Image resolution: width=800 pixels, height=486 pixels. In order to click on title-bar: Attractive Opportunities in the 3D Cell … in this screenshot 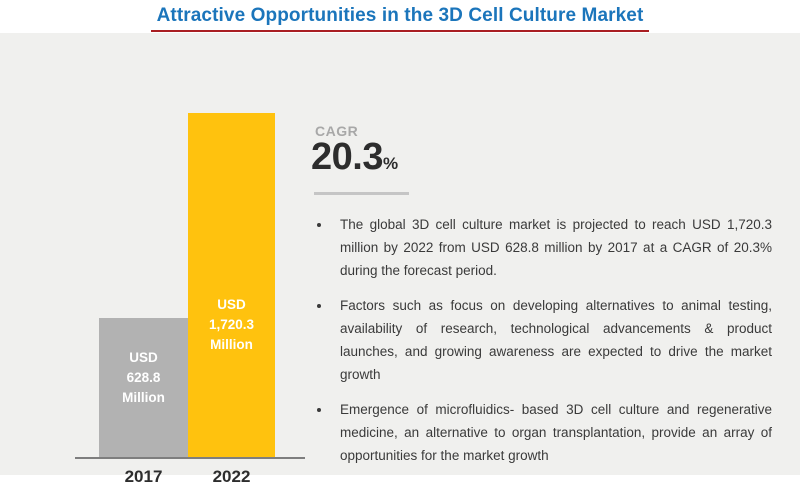, I will do `click(400, 16)`.